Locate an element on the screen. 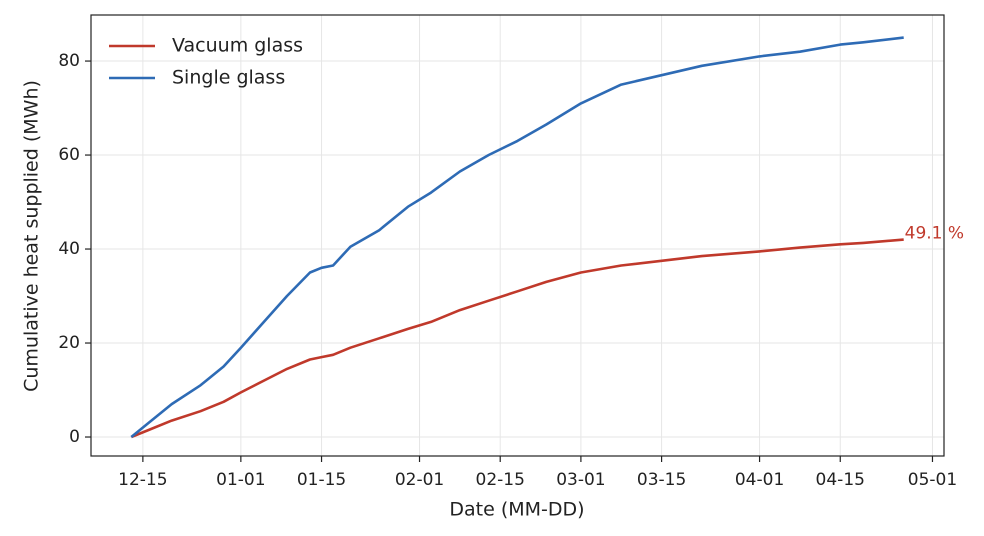 Image resolution: width=984 pixels, height=536 pixels. x-tick-label: 01-15 is located at coordinates (321, 480).